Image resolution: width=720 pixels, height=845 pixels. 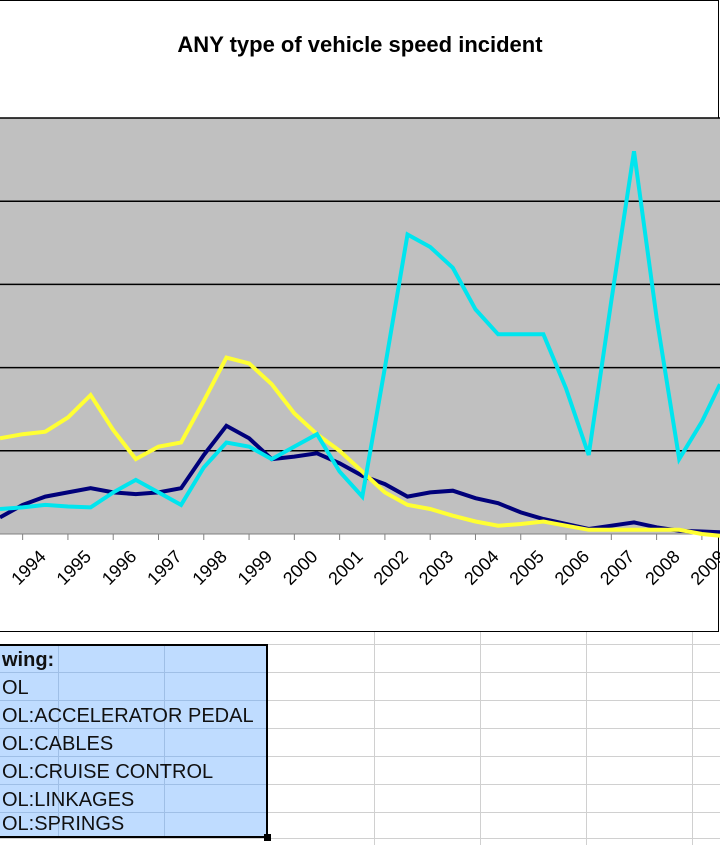 I want to click on legend-header-cell: wing:, so click(x=28, y=660).